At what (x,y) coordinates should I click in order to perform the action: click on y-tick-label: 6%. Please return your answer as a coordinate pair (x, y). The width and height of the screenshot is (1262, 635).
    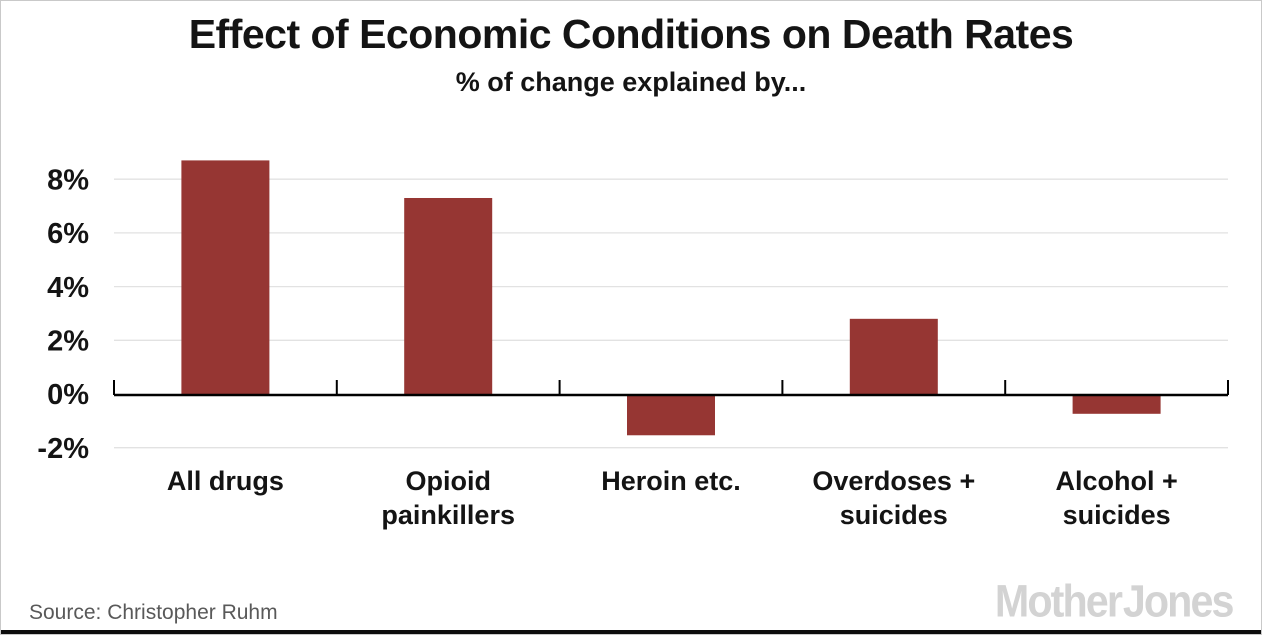
    Looking at the image, I should click on (68, 234).